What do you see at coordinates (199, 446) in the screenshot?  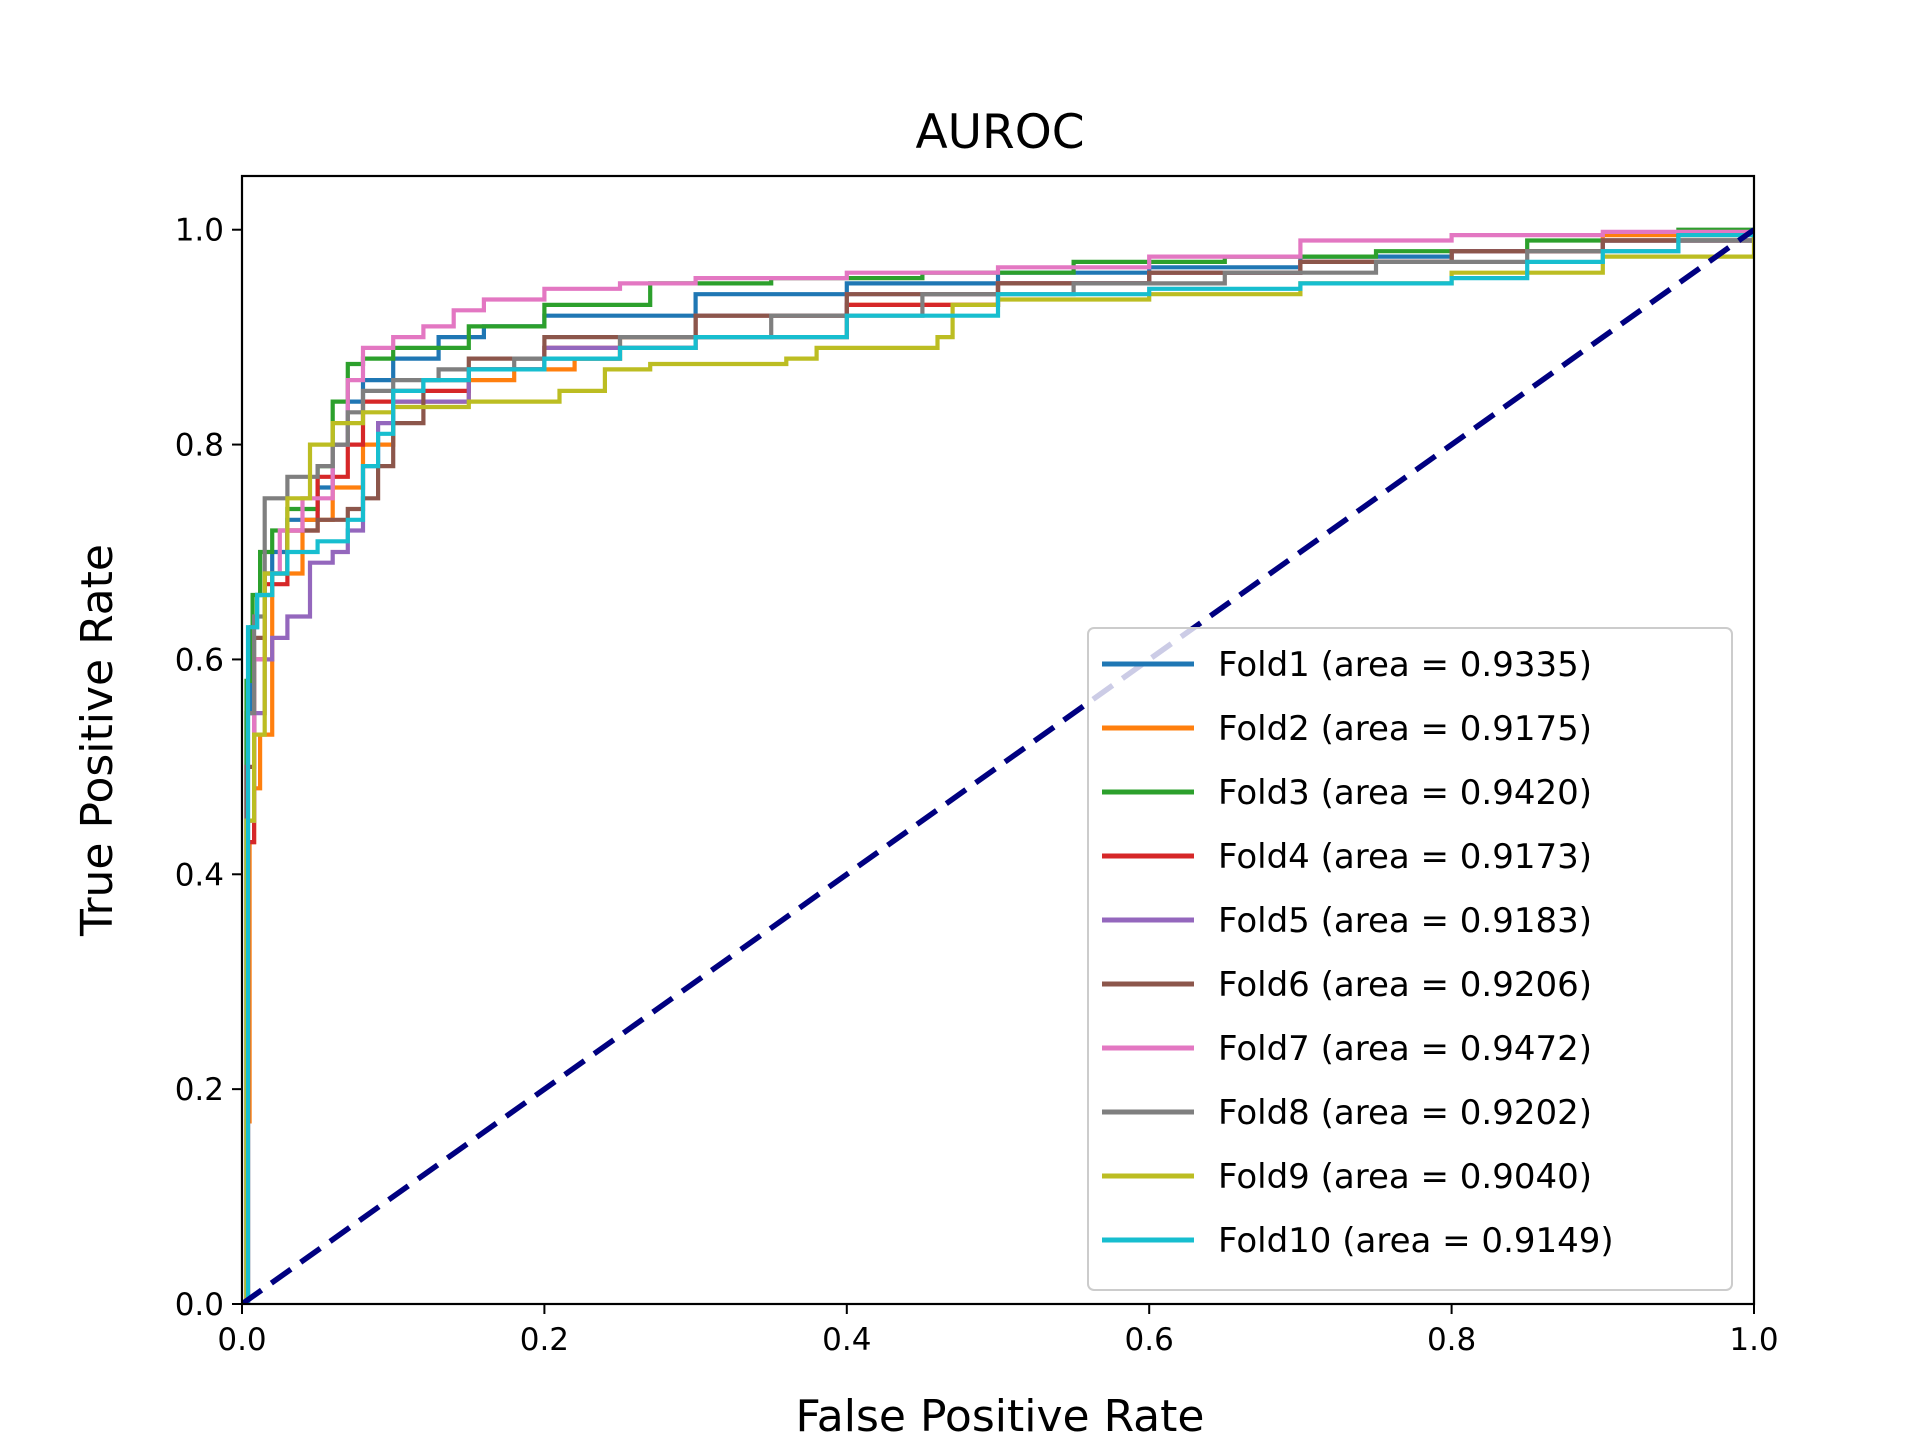 I see `y-tick-label: 0.8` at bounding box center [199, 446].